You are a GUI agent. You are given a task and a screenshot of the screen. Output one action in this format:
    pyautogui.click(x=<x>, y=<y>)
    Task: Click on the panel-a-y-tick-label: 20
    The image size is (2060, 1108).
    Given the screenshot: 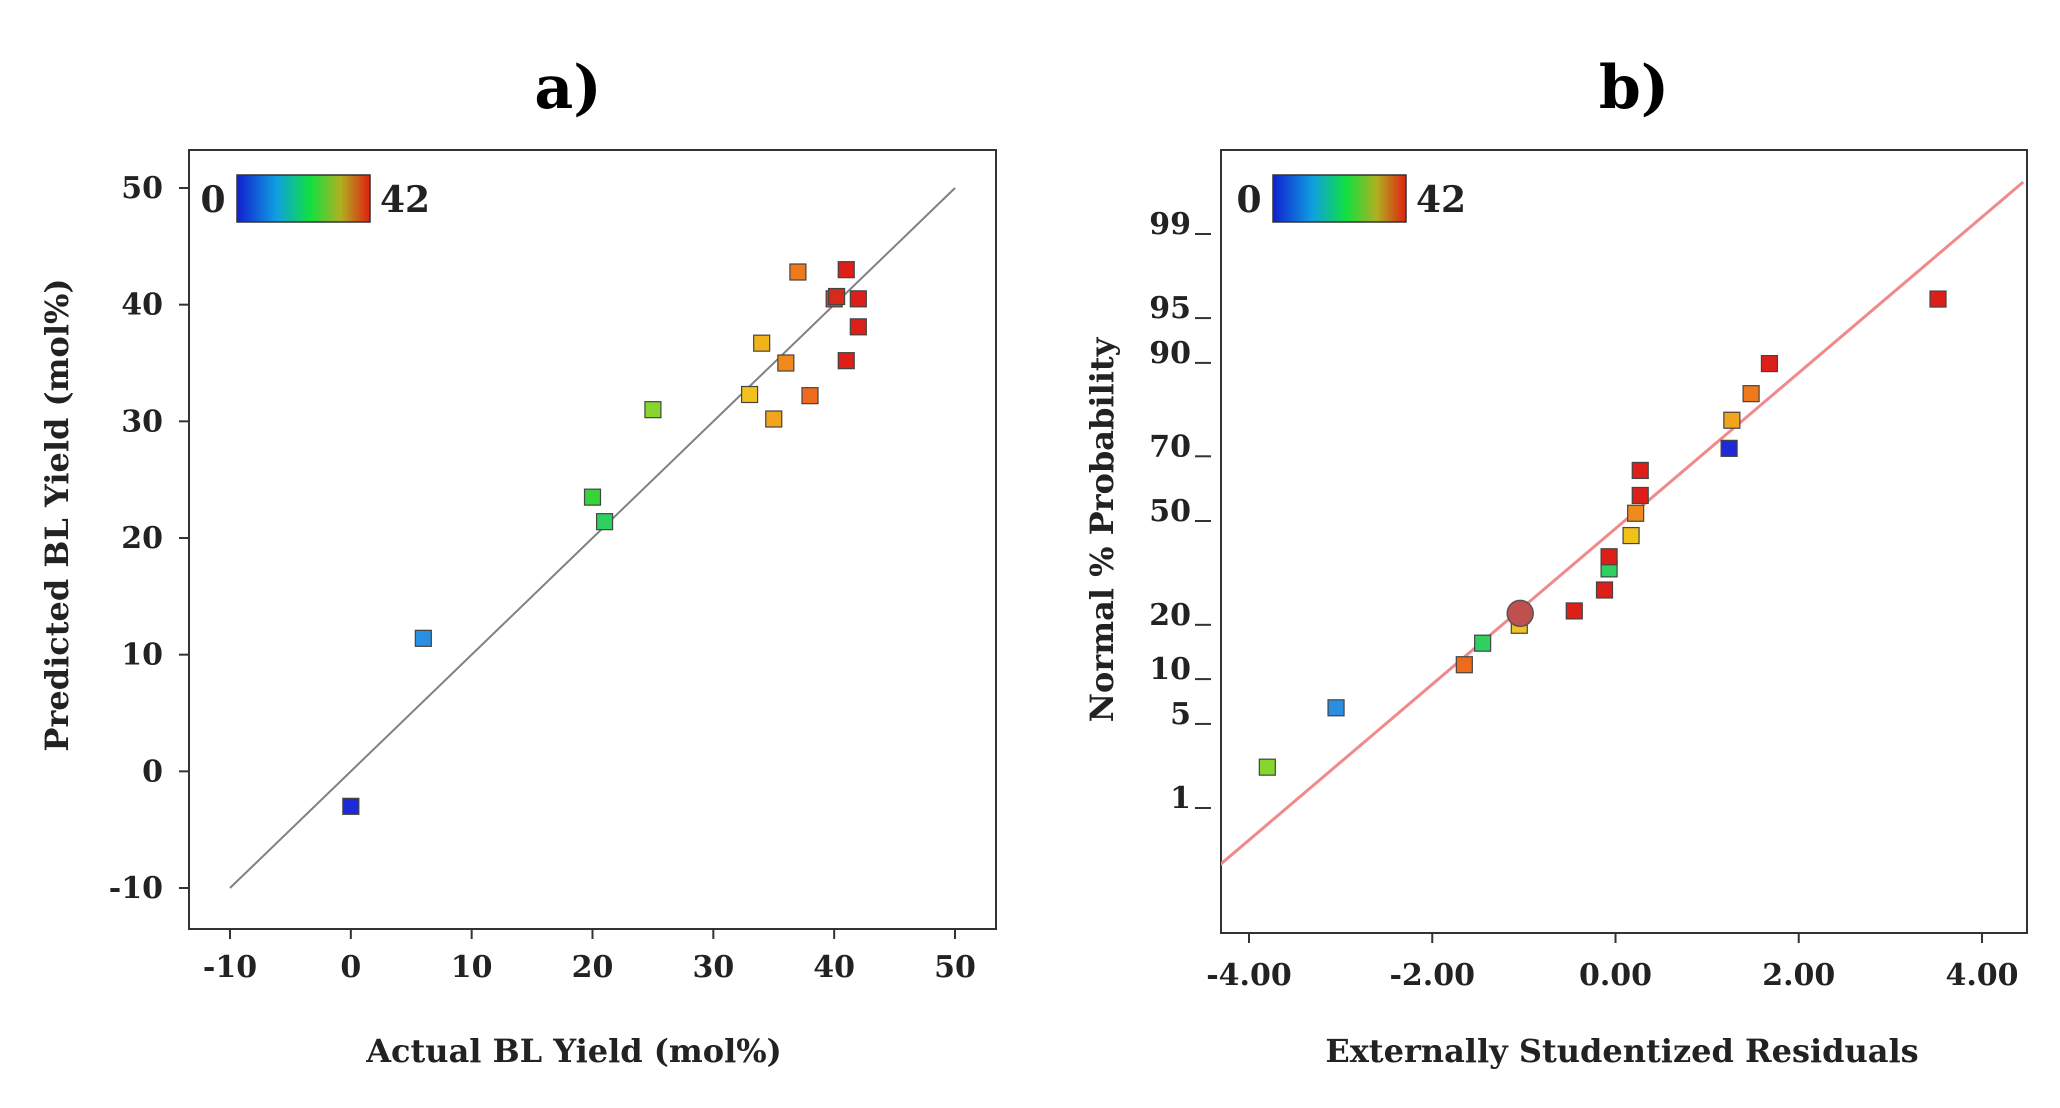 What is the action you would take?
    pyautogui.click(x=142, y=538)
    